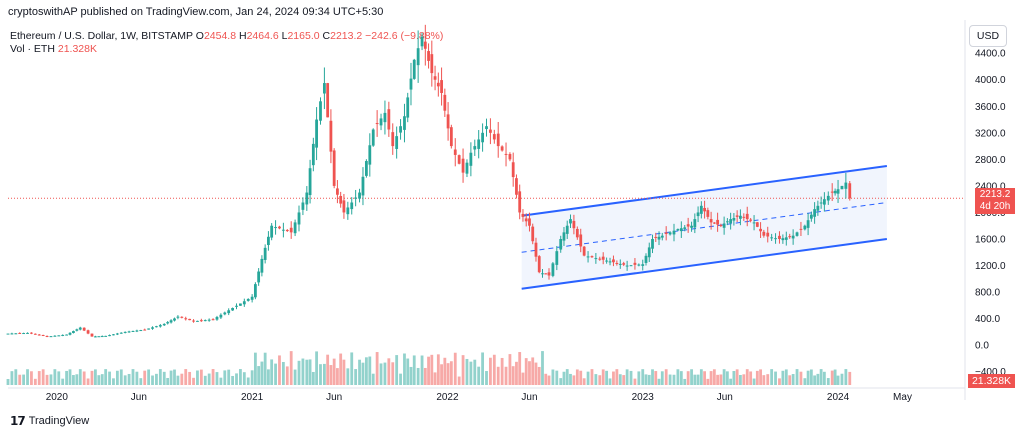 The width and height of the screenshot is (1024, 436). What do you see at coordinates (990, 107) in the screenshot?
I see `y-tick-label: 3600.0` at bounding box center [990, 107].